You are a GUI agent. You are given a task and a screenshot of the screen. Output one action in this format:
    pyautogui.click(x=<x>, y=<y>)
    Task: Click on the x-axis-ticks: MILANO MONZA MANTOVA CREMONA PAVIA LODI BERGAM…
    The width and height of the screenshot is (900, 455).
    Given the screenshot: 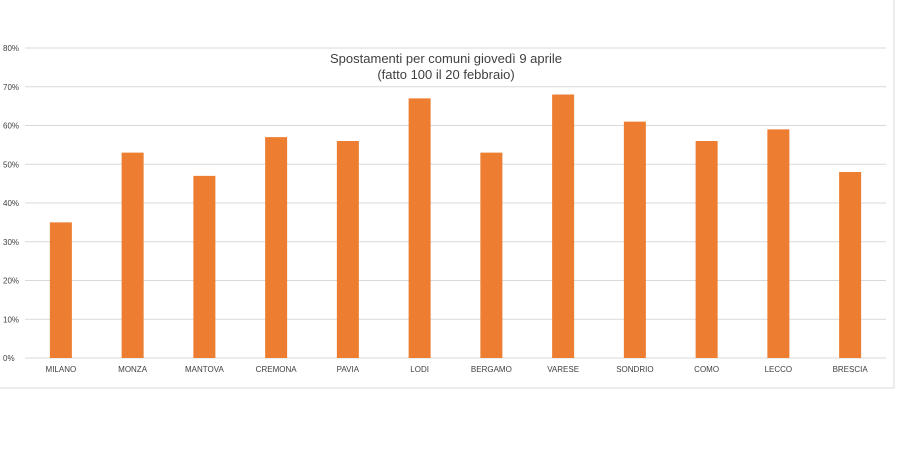 What is the action you would take?
    pyautogui.click(x=457, y=369)
    